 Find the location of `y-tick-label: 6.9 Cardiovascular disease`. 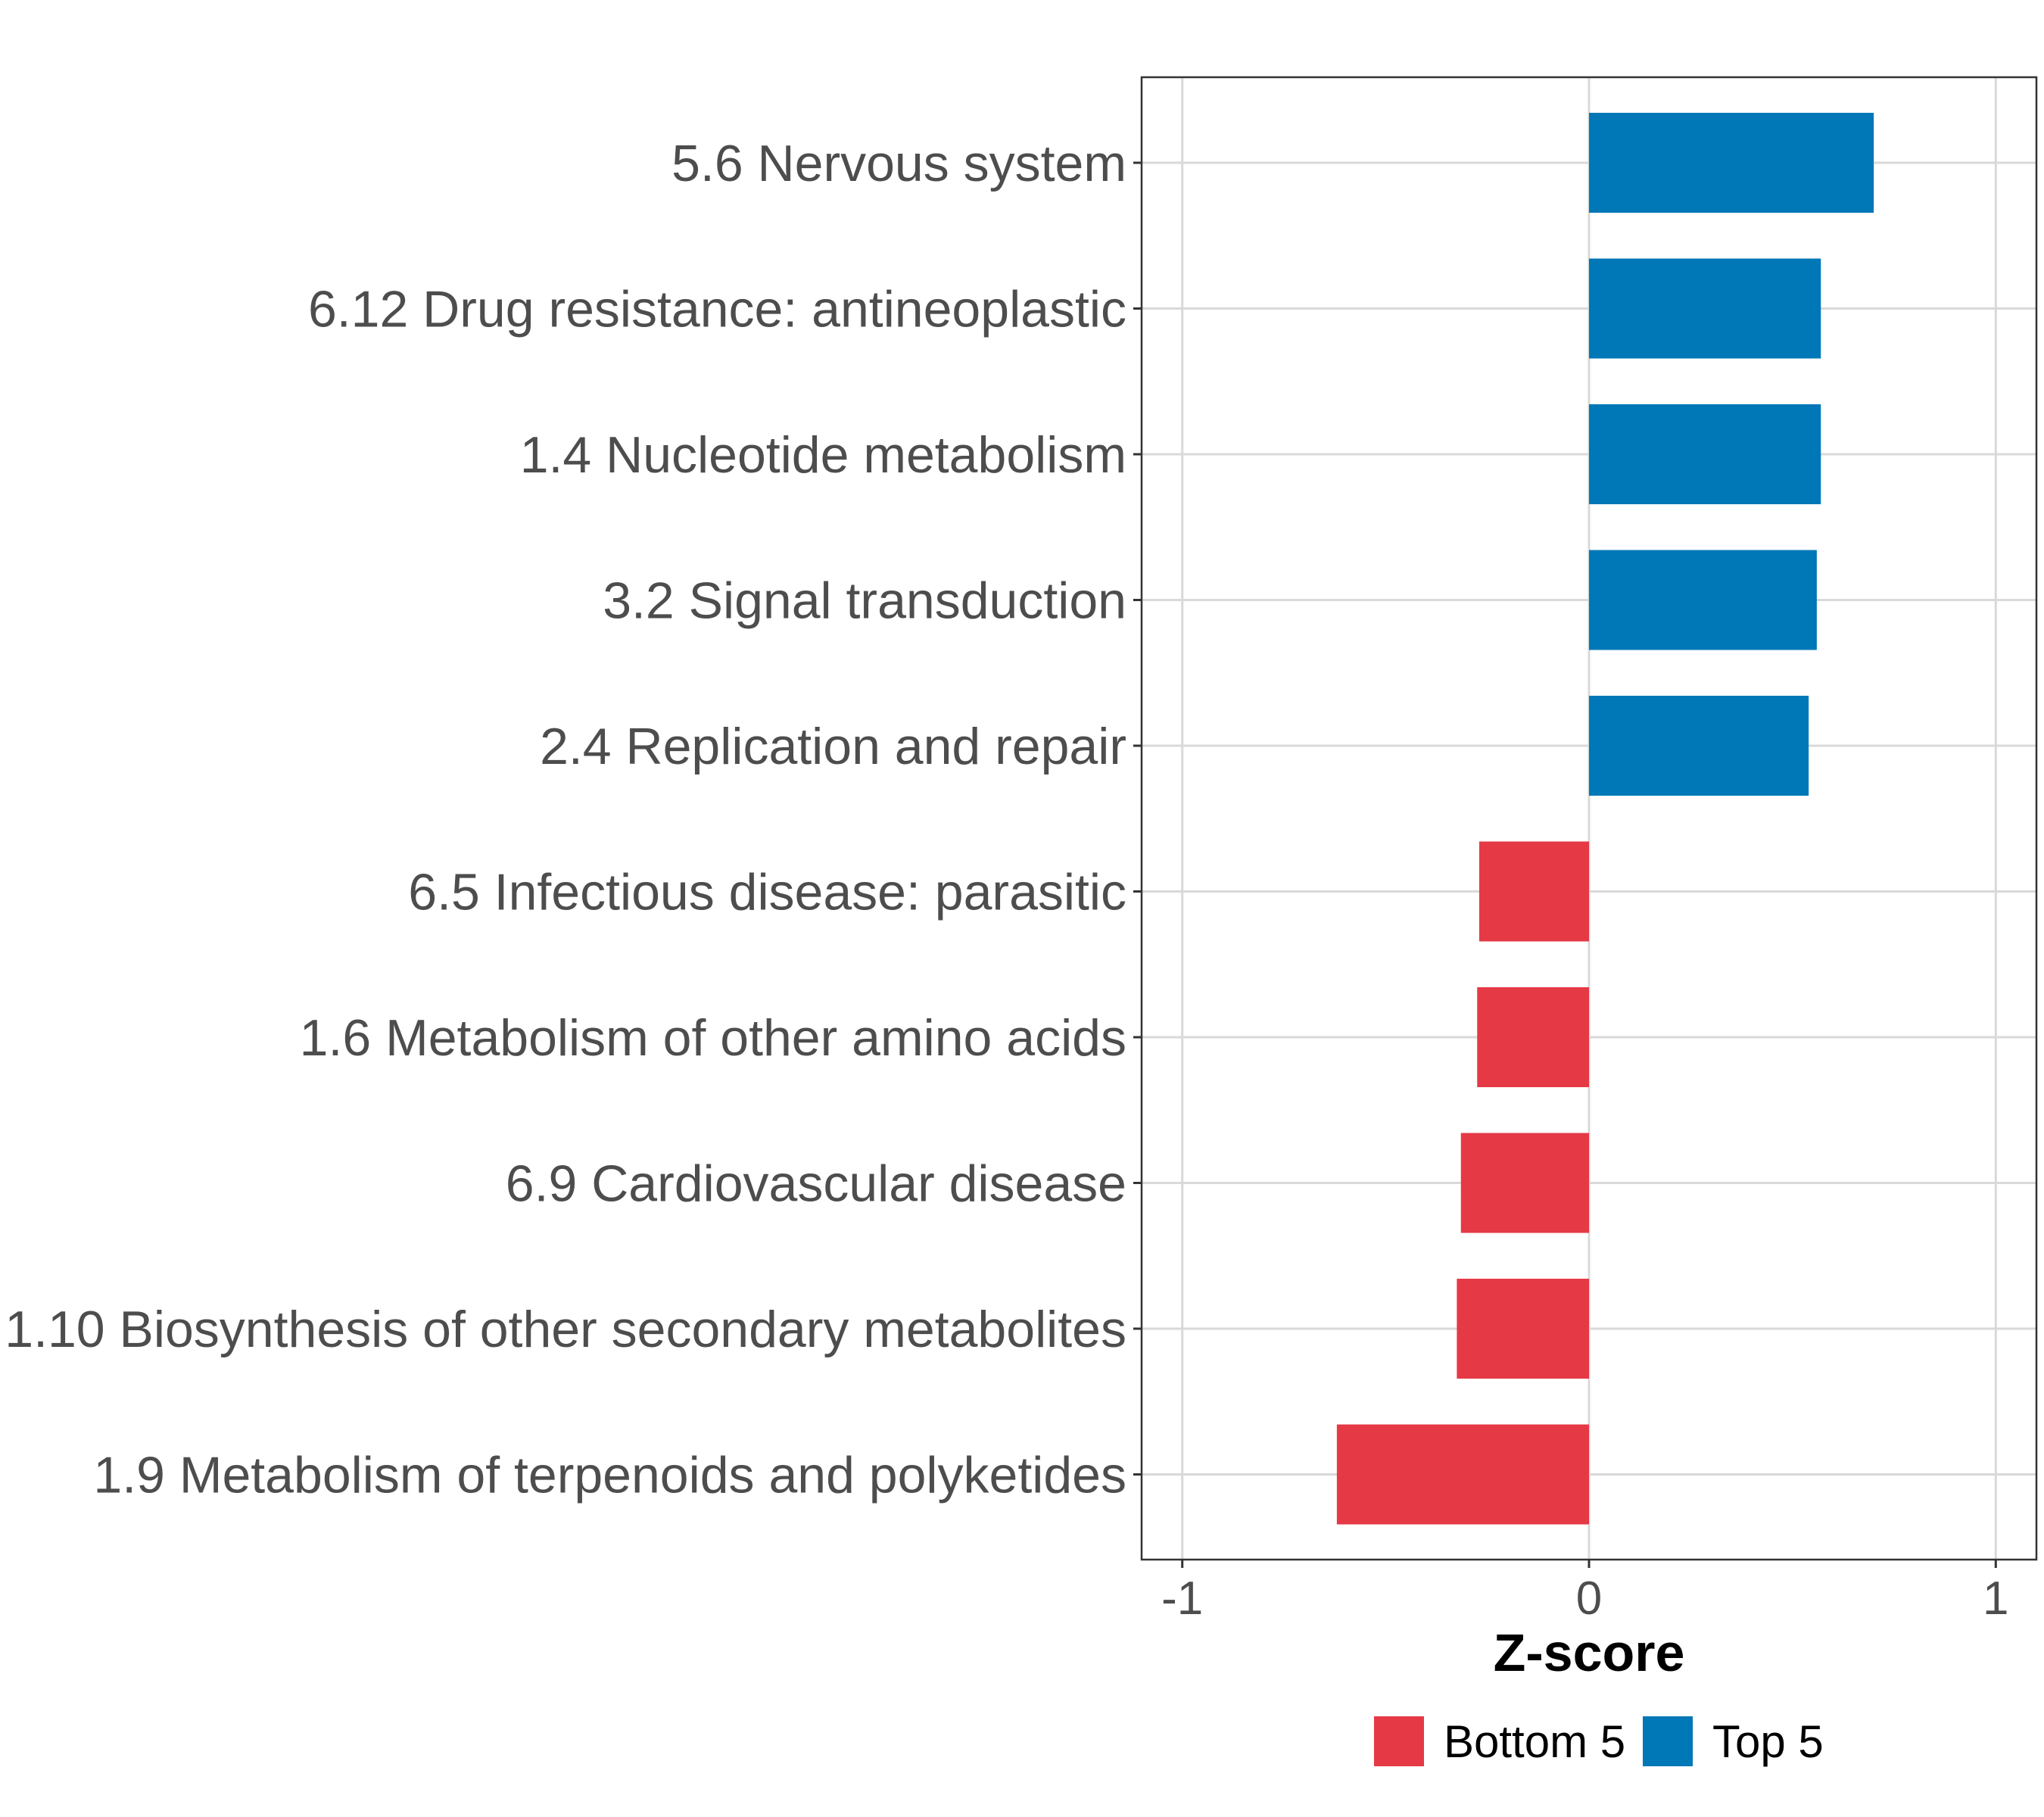

y-tick-label: 6.9 Cardiovascular disease is located at coordinates (816, 1184).